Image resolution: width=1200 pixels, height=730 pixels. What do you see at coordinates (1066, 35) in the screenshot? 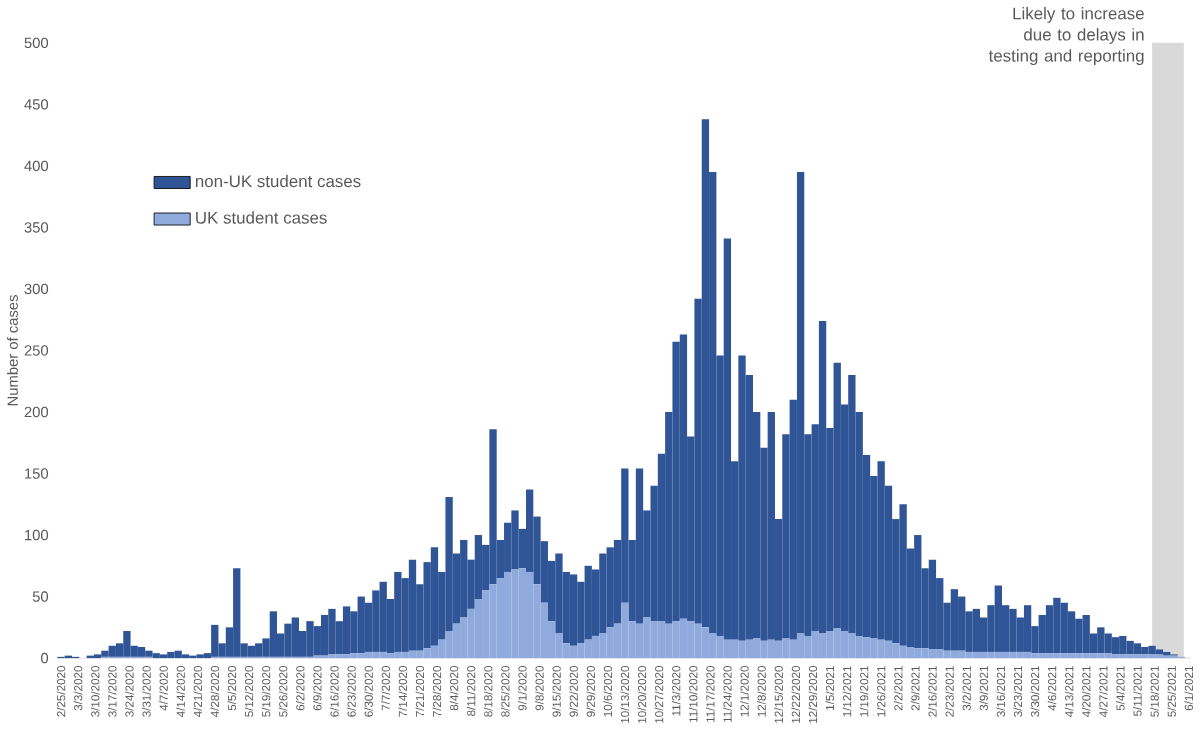
I see `band-label: Likely to increase due to delays in testing and reporting` at bounding box center [1066, 35].